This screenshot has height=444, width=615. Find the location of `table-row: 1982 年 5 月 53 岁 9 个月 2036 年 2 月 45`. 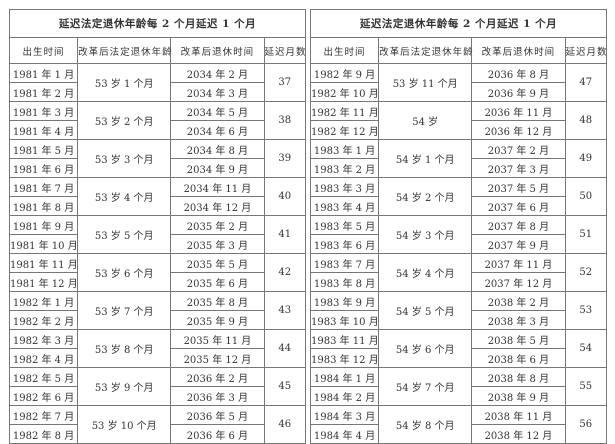

table-row: 1982 年 5 月 53 岁 9 个月 2036 年 2 月 45 is located at coordinates (157, 386).